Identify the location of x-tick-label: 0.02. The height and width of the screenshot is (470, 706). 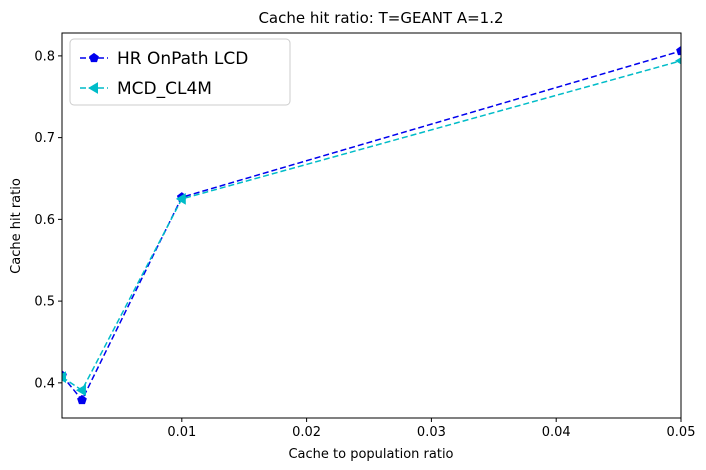
(306, 432).